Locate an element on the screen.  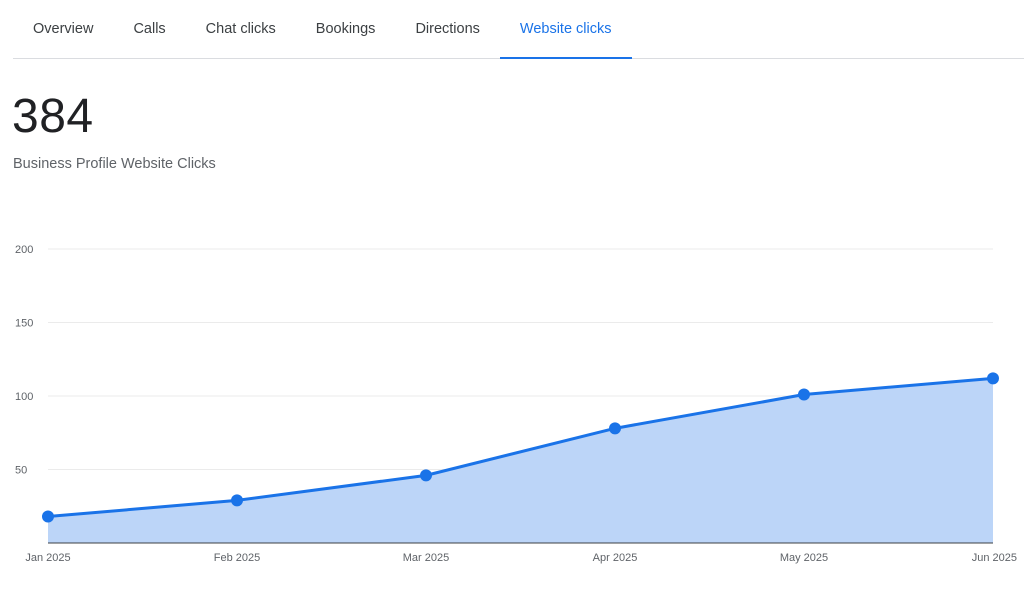
tab-website-clicks: Website clicks is located at coordinates (565, 29).